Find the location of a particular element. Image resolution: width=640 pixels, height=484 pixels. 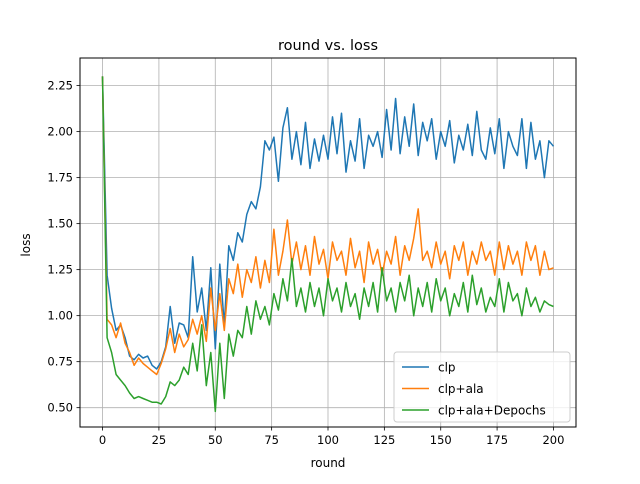

legend: clp clp+ala clp+ala+Depochs is located at coordinates (482, 387).